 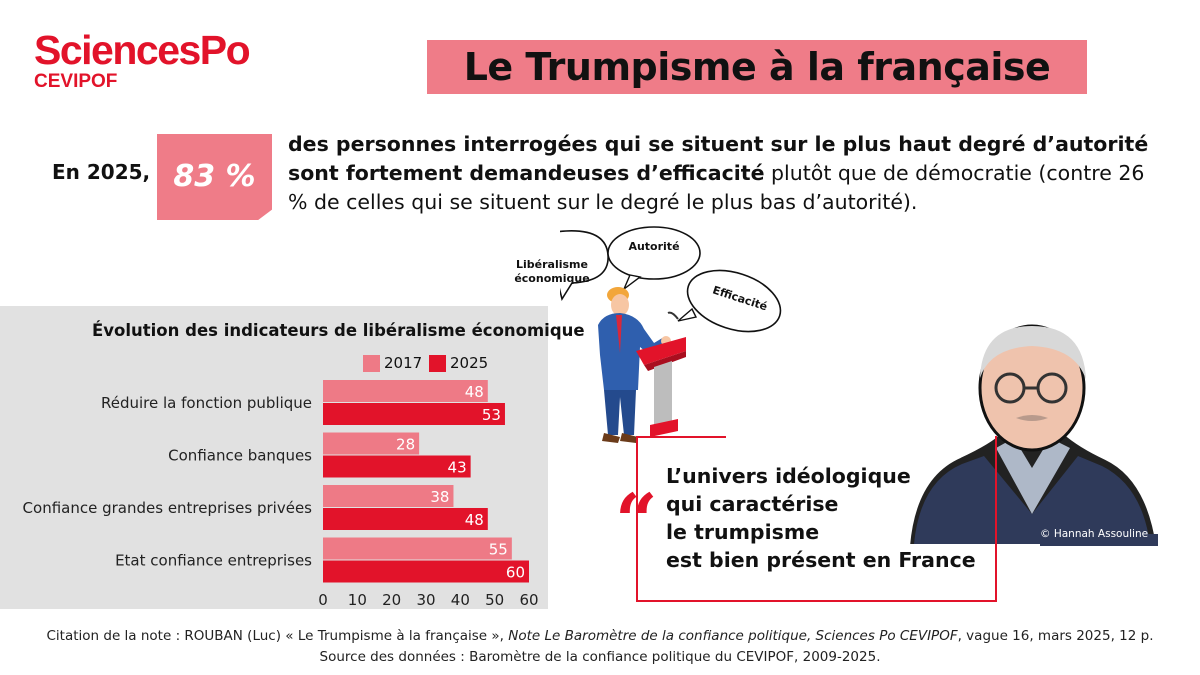 What do you see at coordinates (821, 560) in the screenshot?
I see `quote-line-4: est bien présent en France` at bounding box center [821, 560].